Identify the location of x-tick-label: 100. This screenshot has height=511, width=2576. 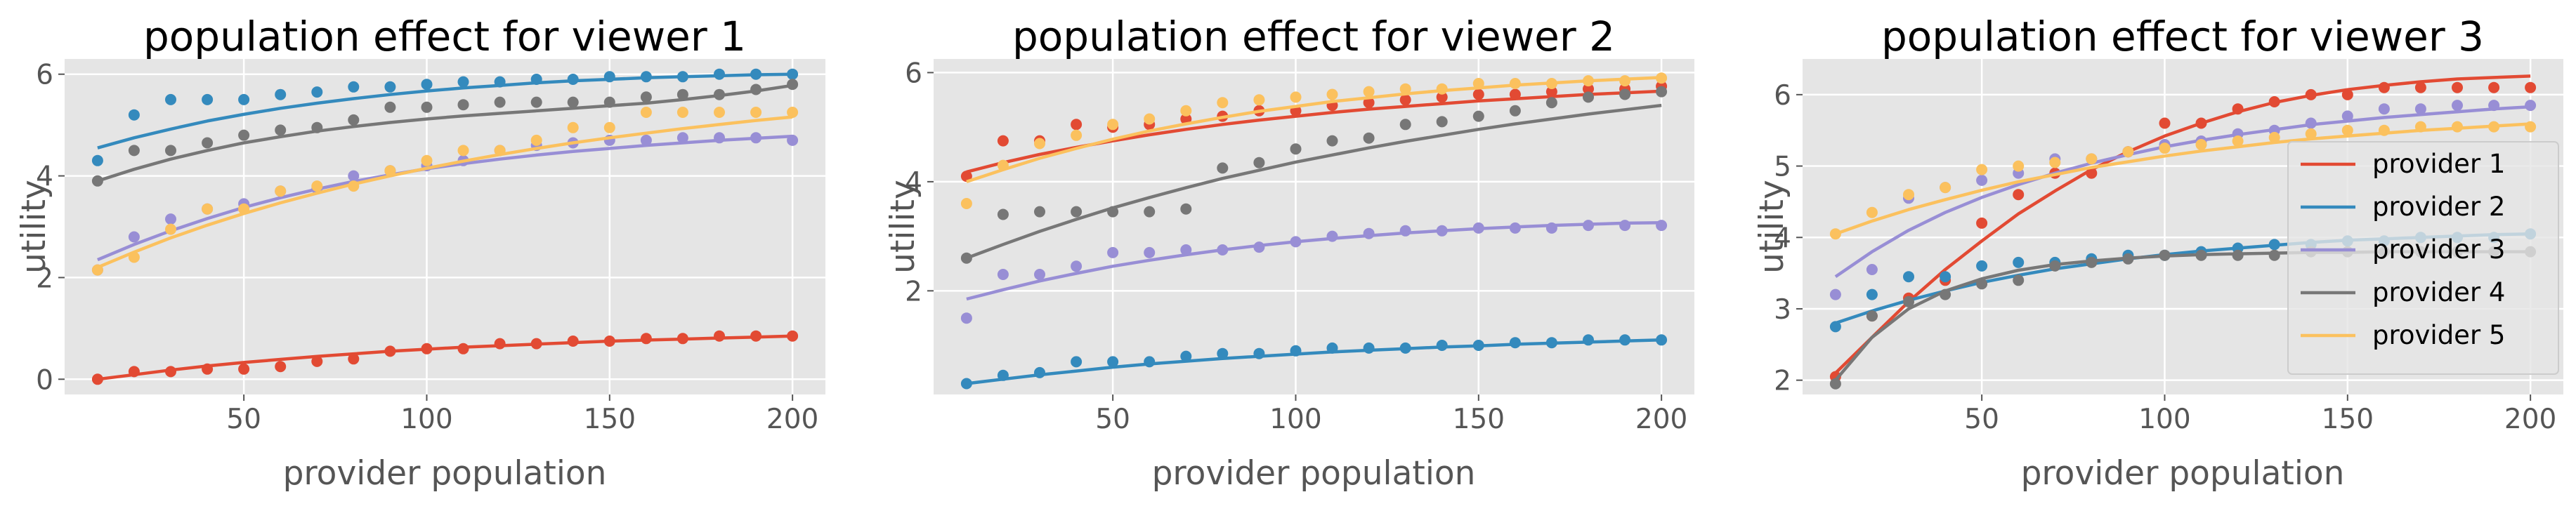
(426, 419).